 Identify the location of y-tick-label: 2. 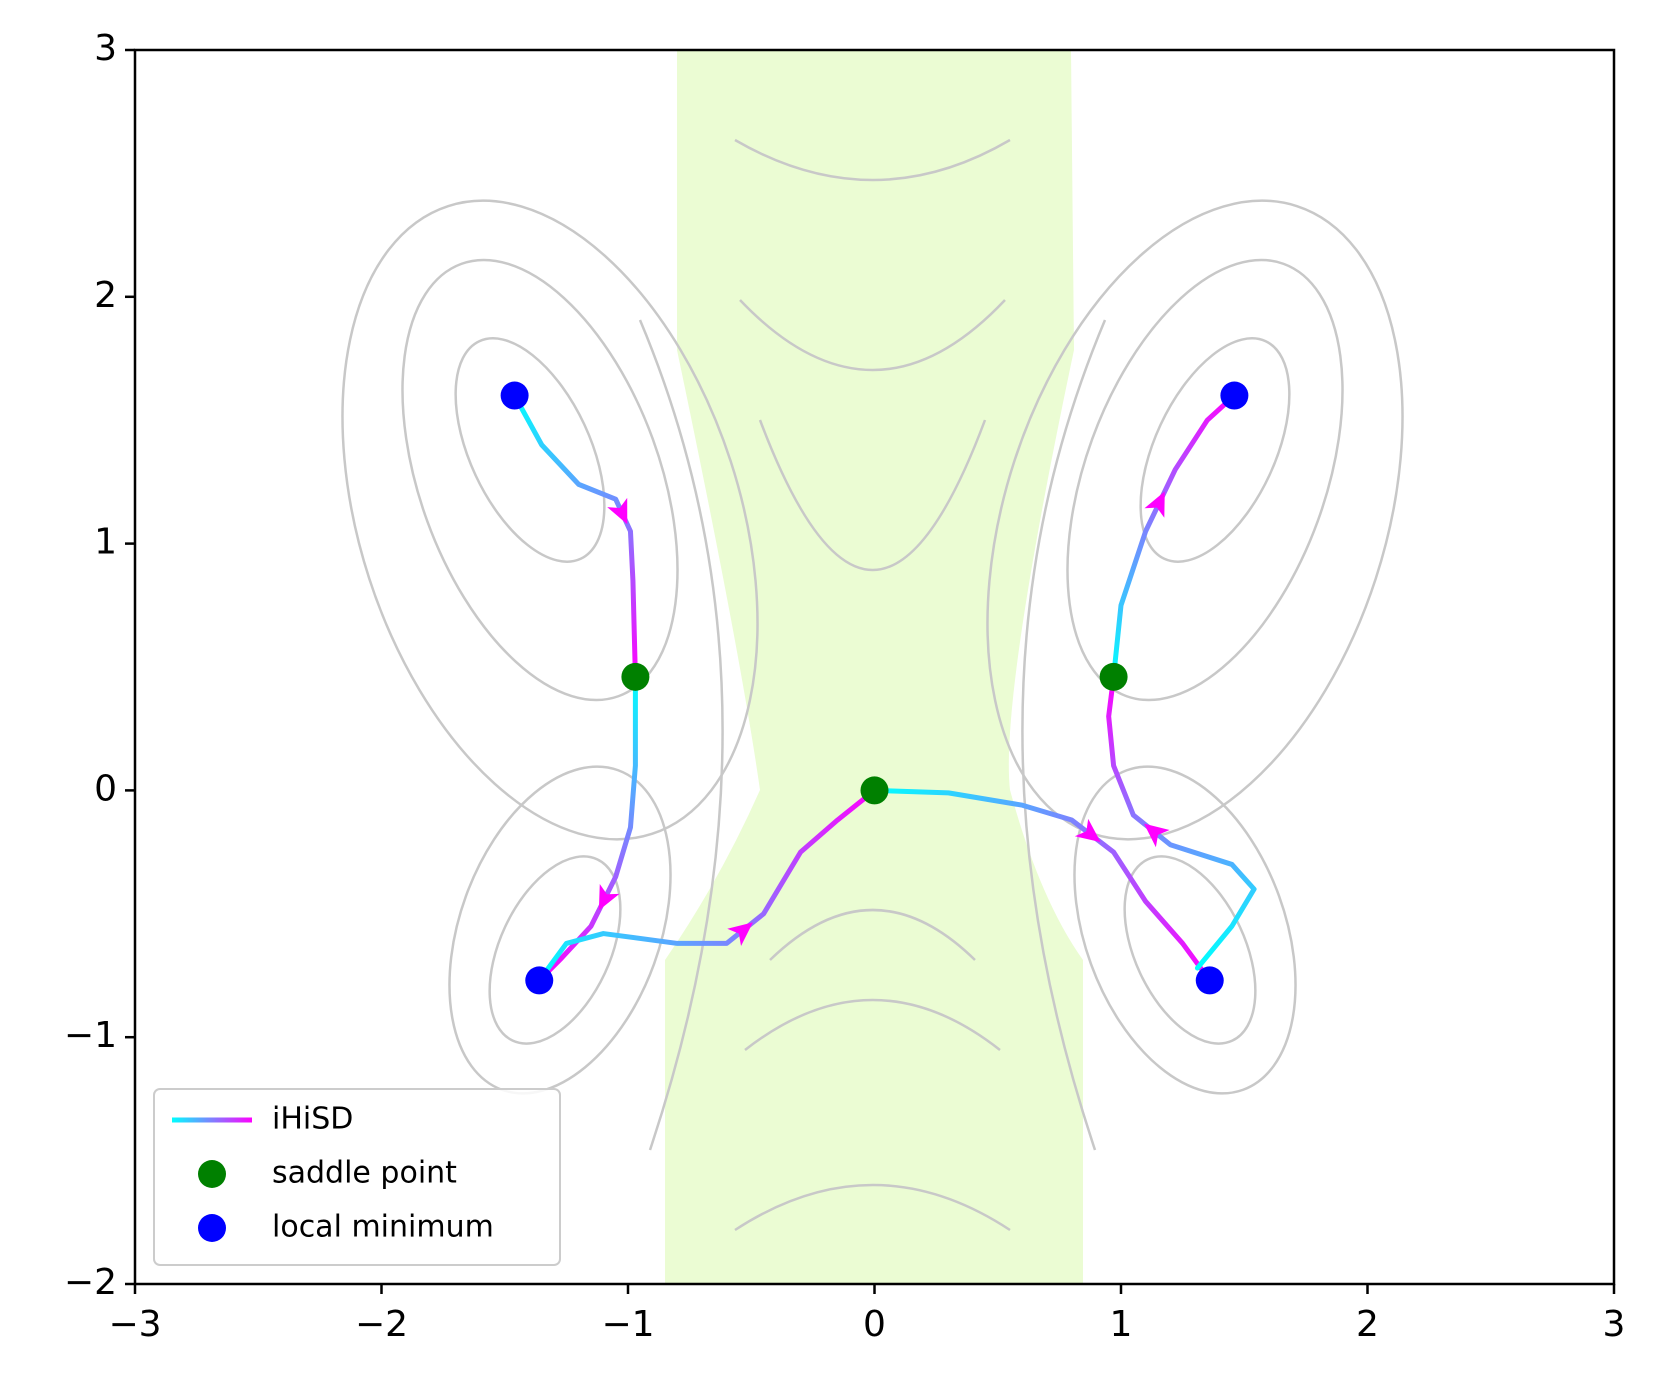
(105, 295).